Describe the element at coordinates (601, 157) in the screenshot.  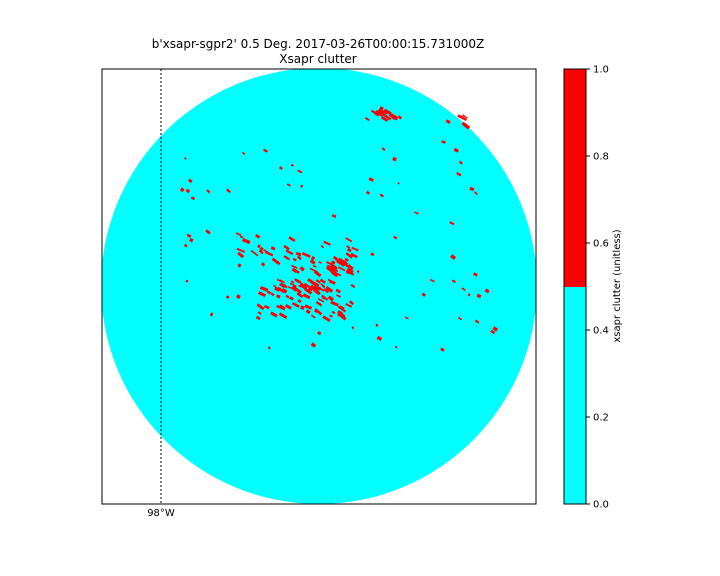
I see `colorbar-tick-label: 0.8` at that location.